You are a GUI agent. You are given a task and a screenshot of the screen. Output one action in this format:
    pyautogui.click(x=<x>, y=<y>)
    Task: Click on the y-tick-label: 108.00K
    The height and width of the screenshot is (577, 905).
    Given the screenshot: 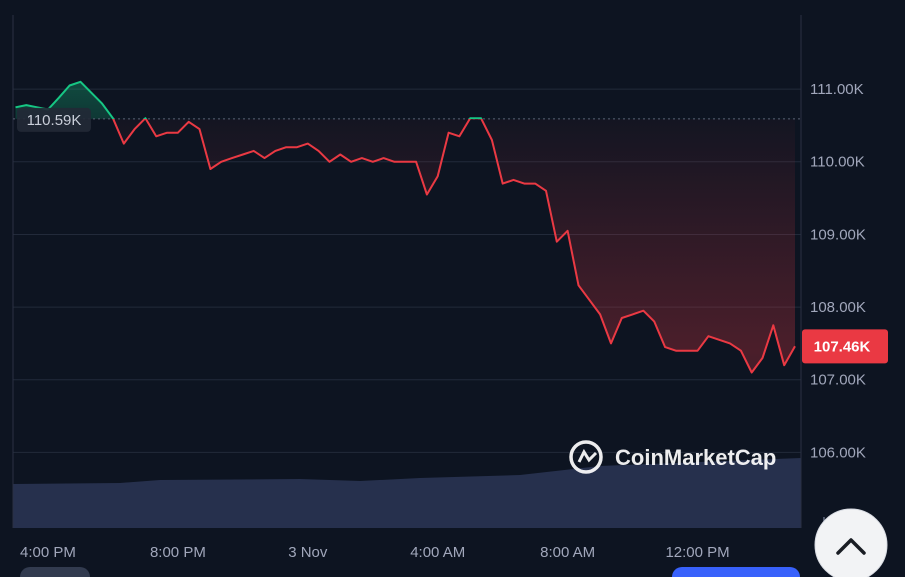 What is the action you would take?
    pyautogui.click(x=838, y=307)
    